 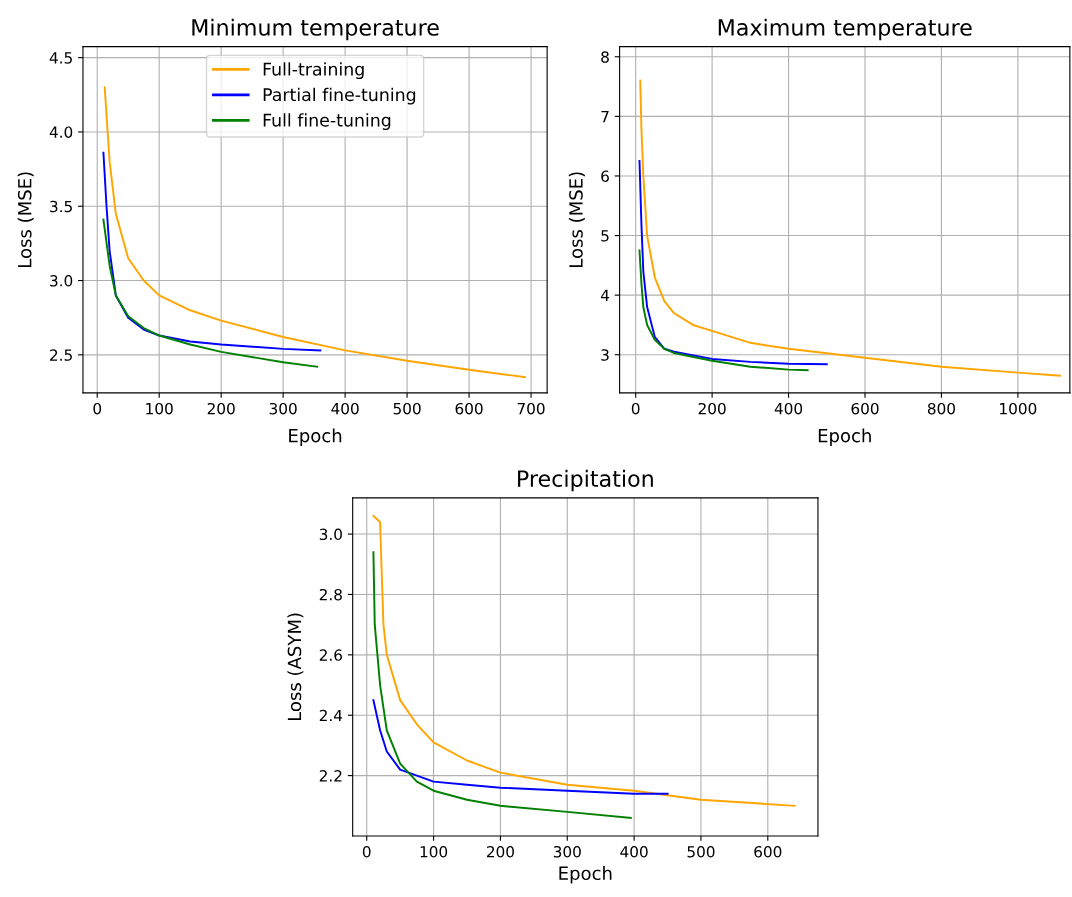 What do you see at coordinates (61, 355) in the screenshot?
I see `y-tick-label: 2.5` at bounding box center [61, 355].